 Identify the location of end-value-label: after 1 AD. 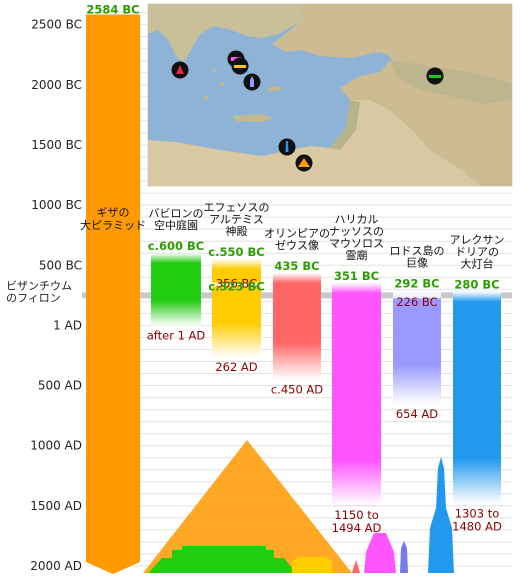
(176, 336).